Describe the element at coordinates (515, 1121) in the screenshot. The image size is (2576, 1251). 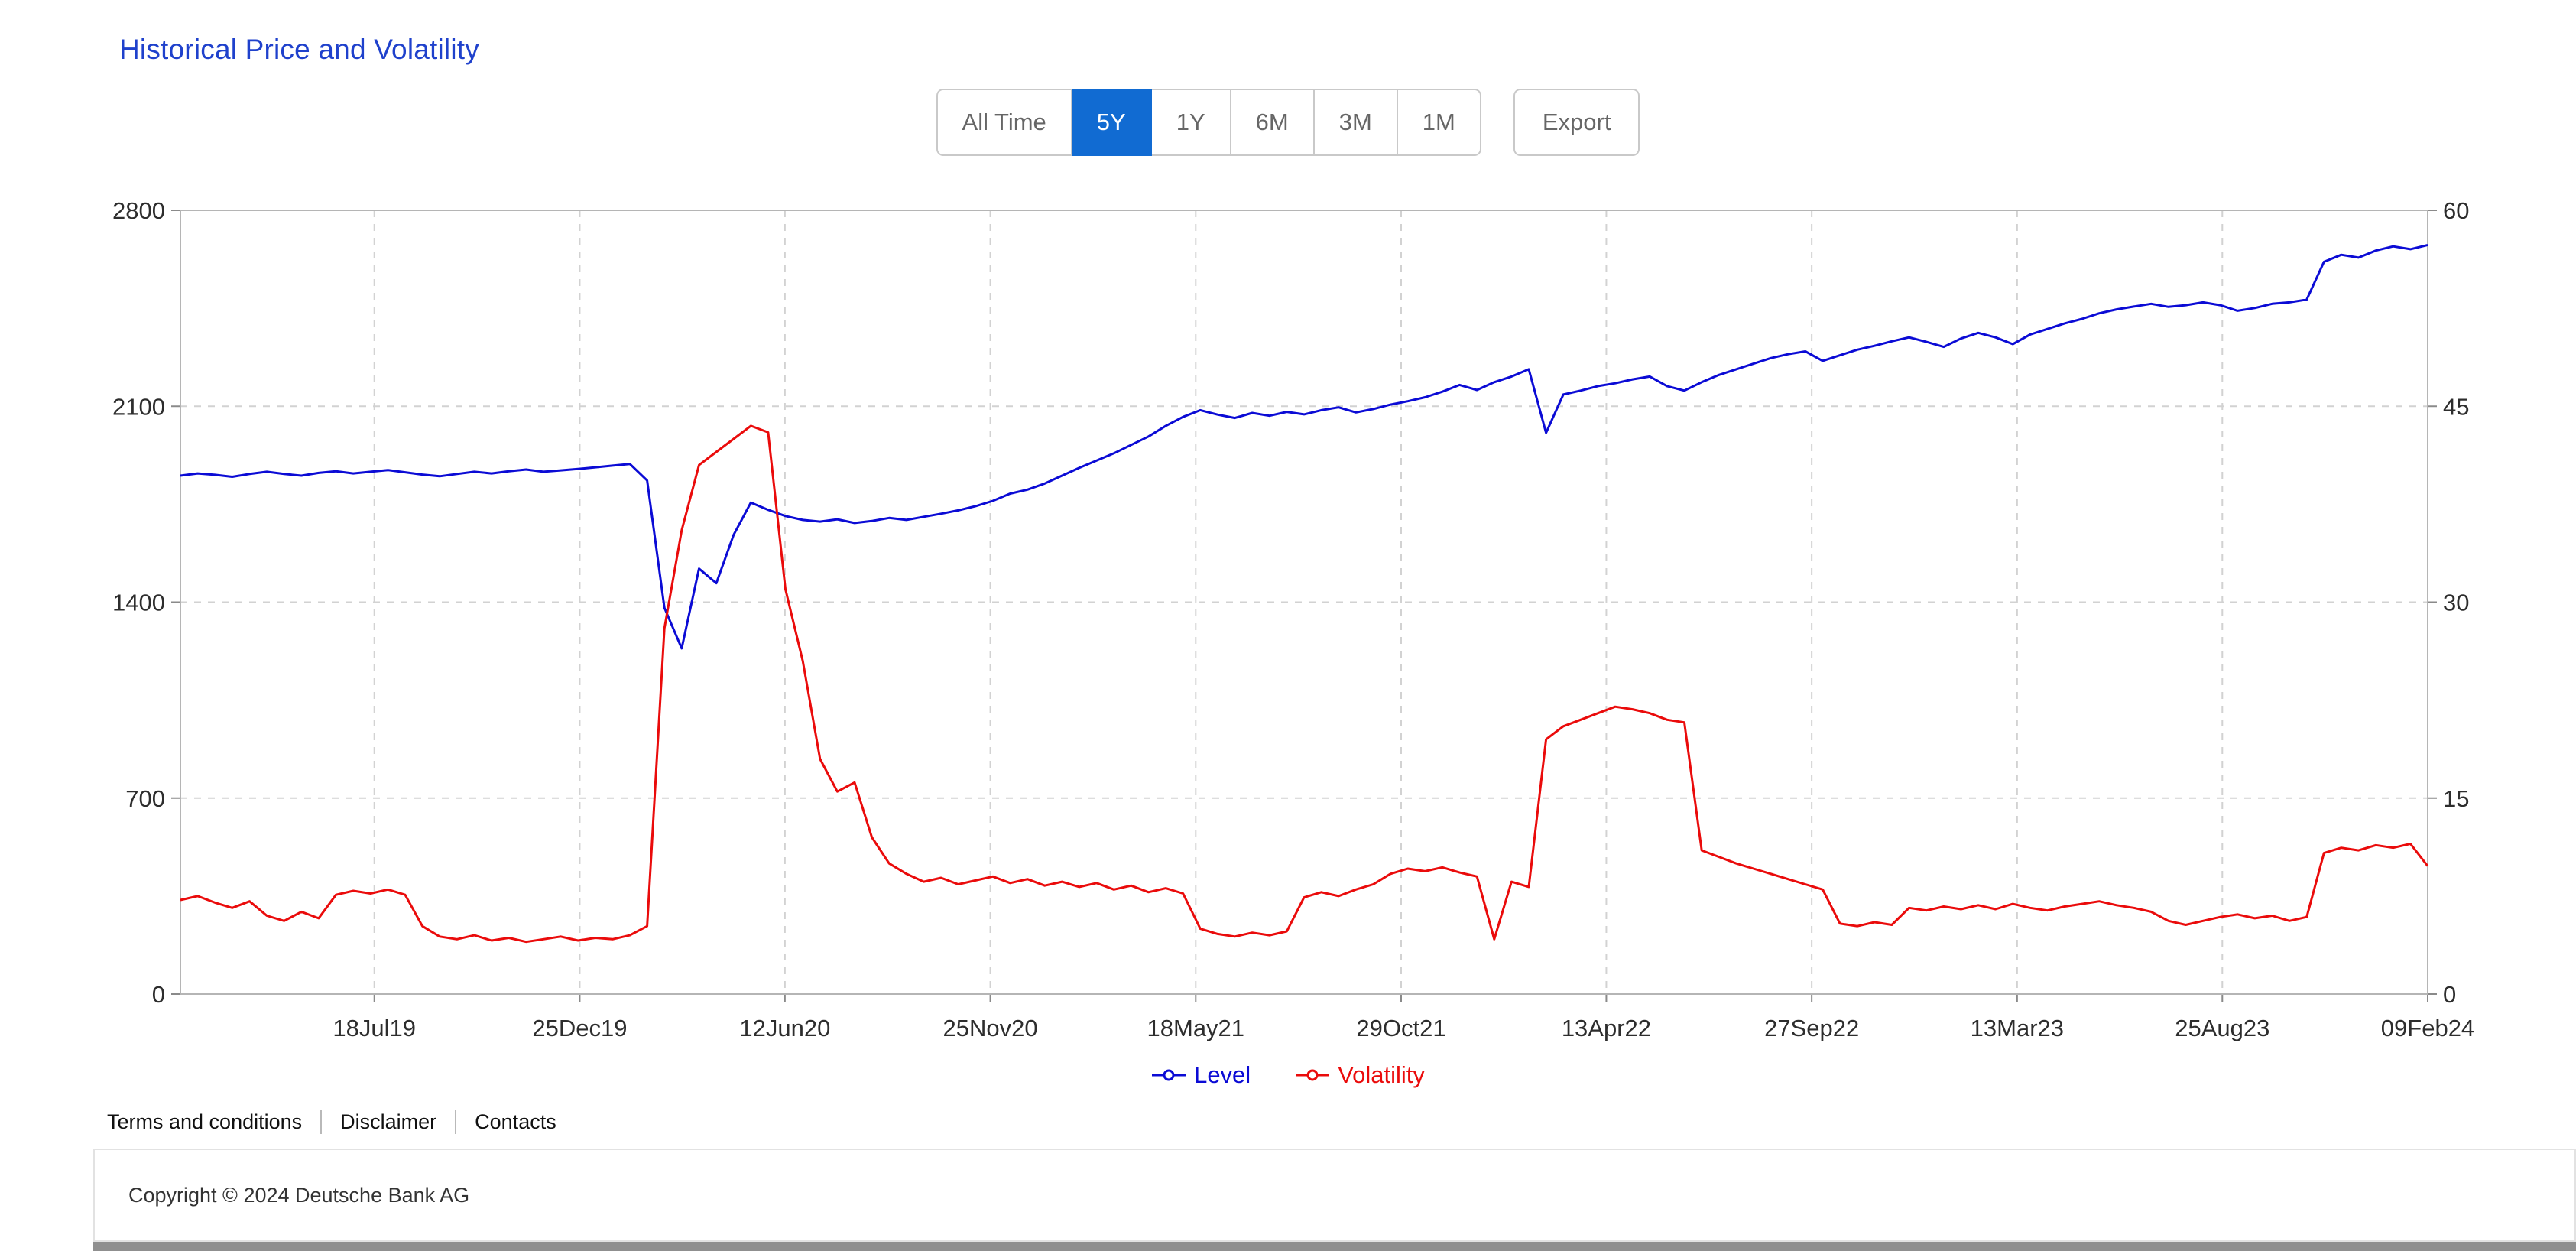
I see `contacts-link: Contacts` at that location.